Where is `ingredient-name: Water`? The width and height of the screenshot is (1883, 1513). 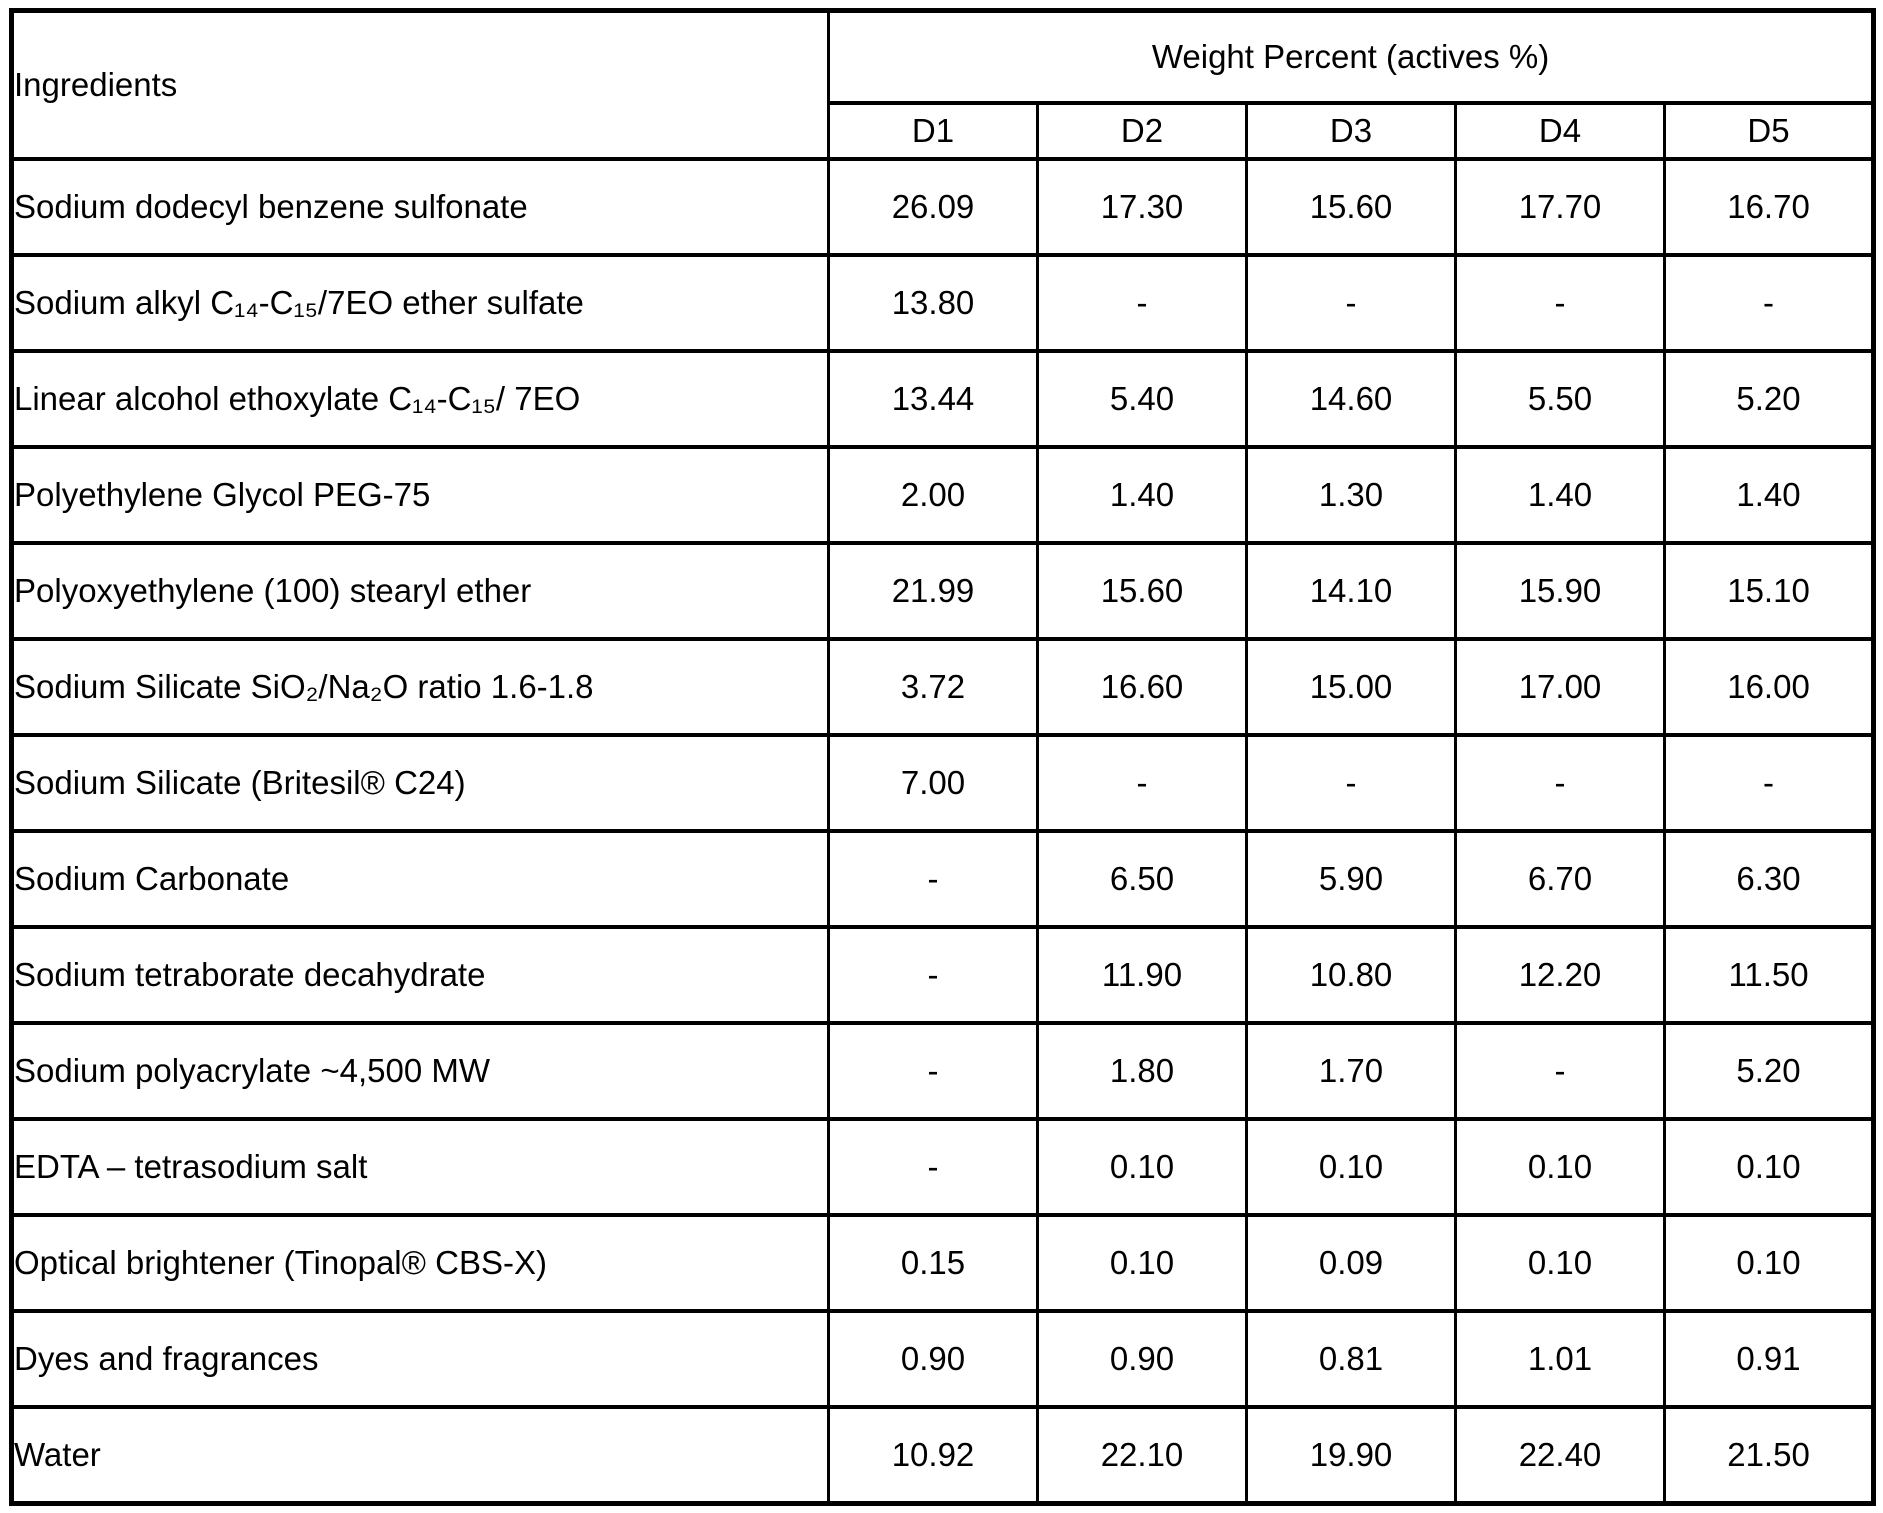 ingredient-name: Water is located at coordinates (420, 1455).